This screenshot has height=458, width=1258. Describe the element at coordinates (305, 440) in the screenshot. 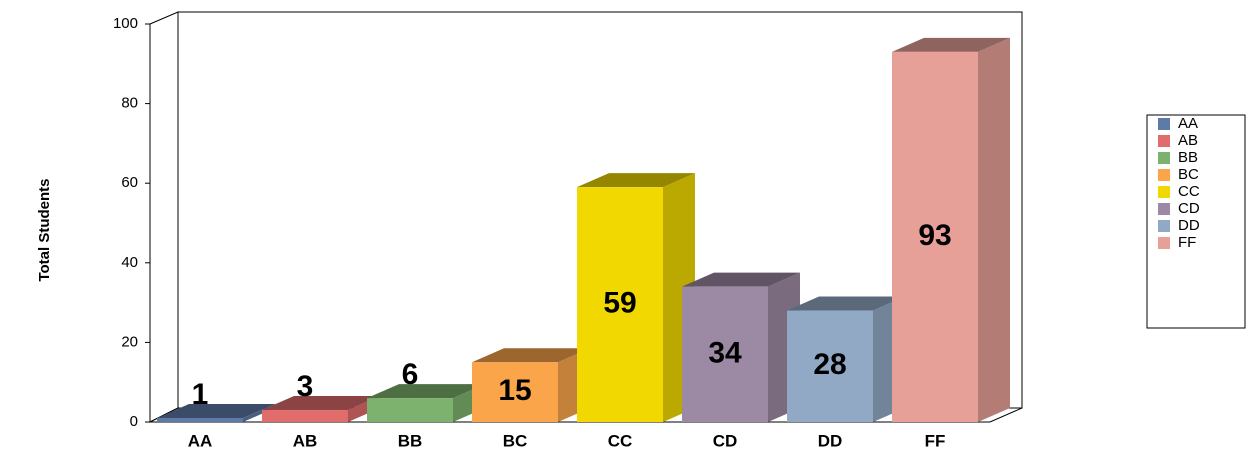

I see `x-tick-label: AB` at that location.